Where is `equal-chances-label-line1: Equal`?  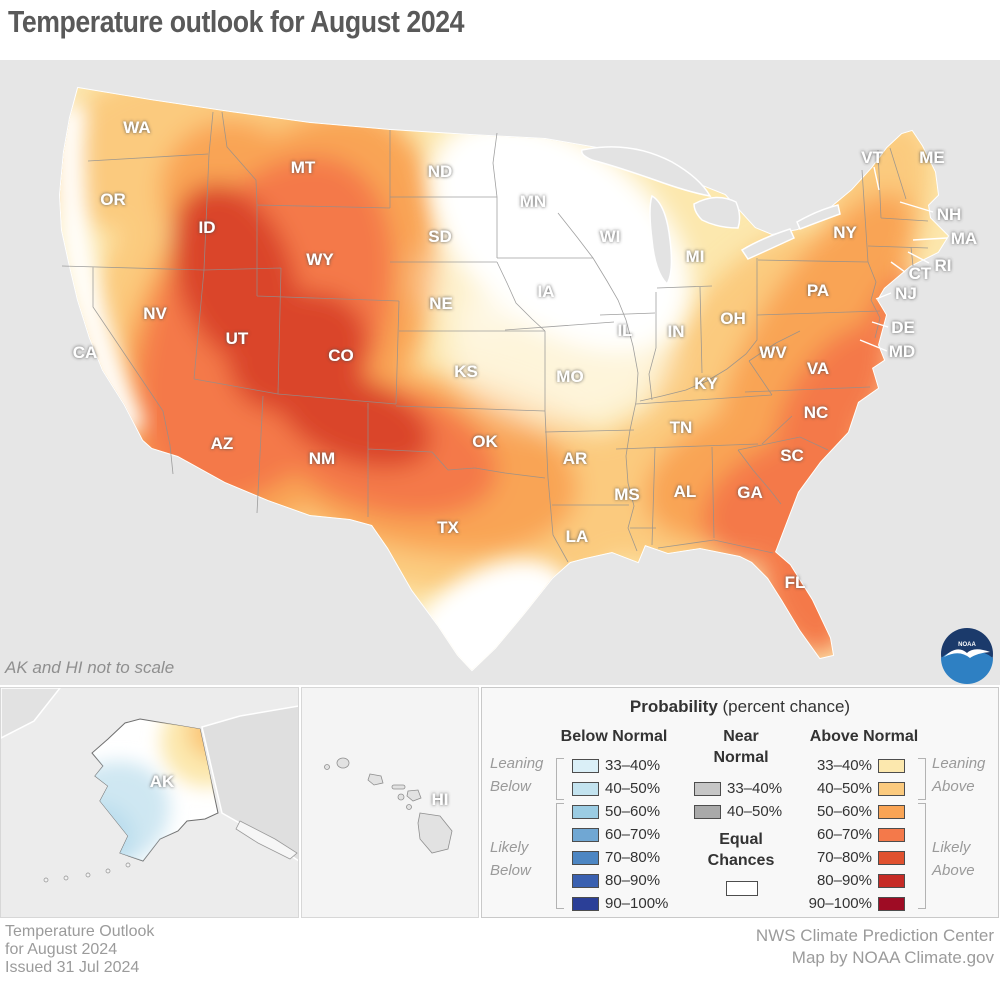 equal-chances-label-line1: Equal is located at coordinates (741, 839).